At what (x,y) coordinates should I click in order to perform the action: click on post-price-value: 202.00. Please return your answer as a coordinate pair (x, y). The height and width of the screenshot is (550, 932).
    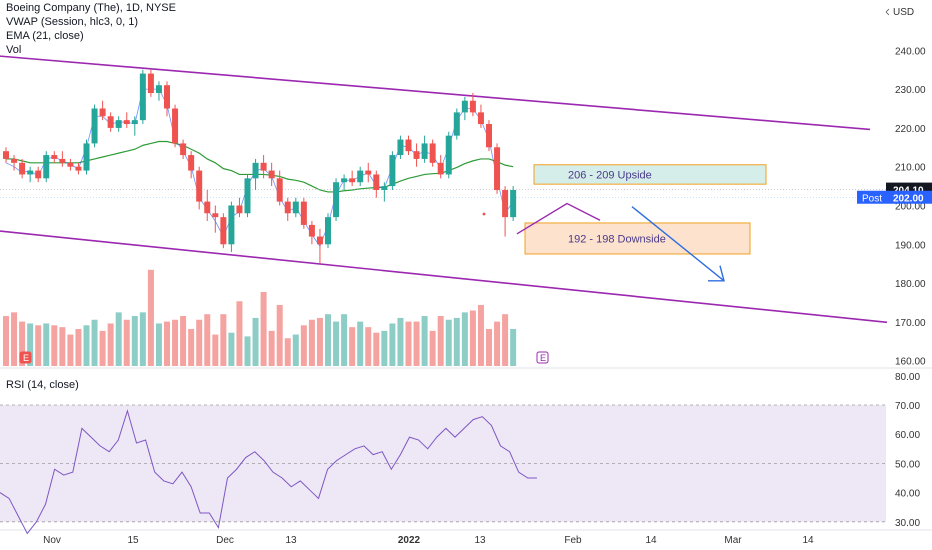
    Looking at the image, I should click on (908, 199).